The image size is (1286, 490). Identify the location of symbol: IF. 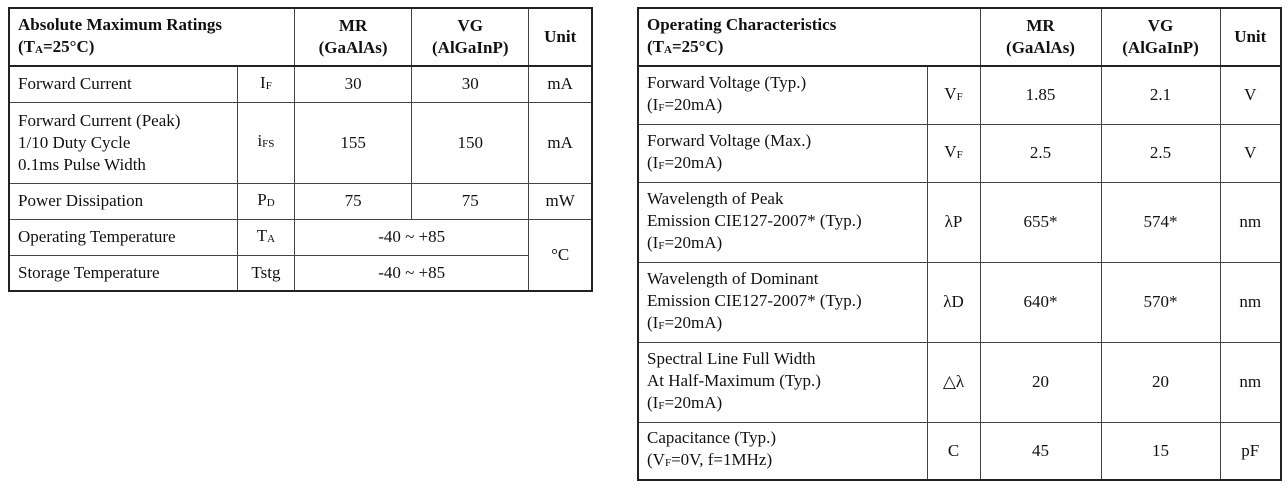
(266, 82).